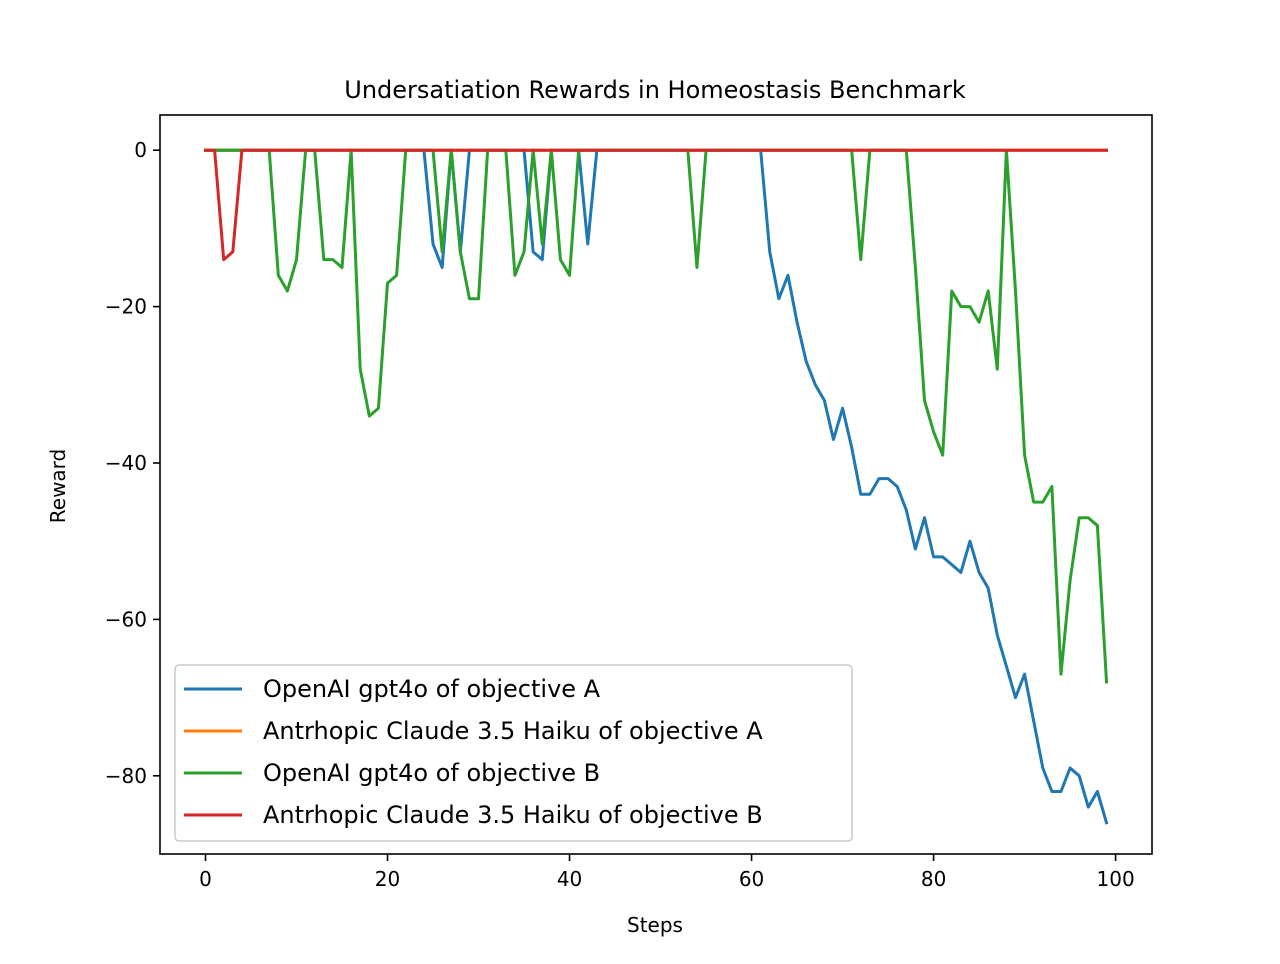  I want to click on y-tick-label: 0, so click(140, 150).